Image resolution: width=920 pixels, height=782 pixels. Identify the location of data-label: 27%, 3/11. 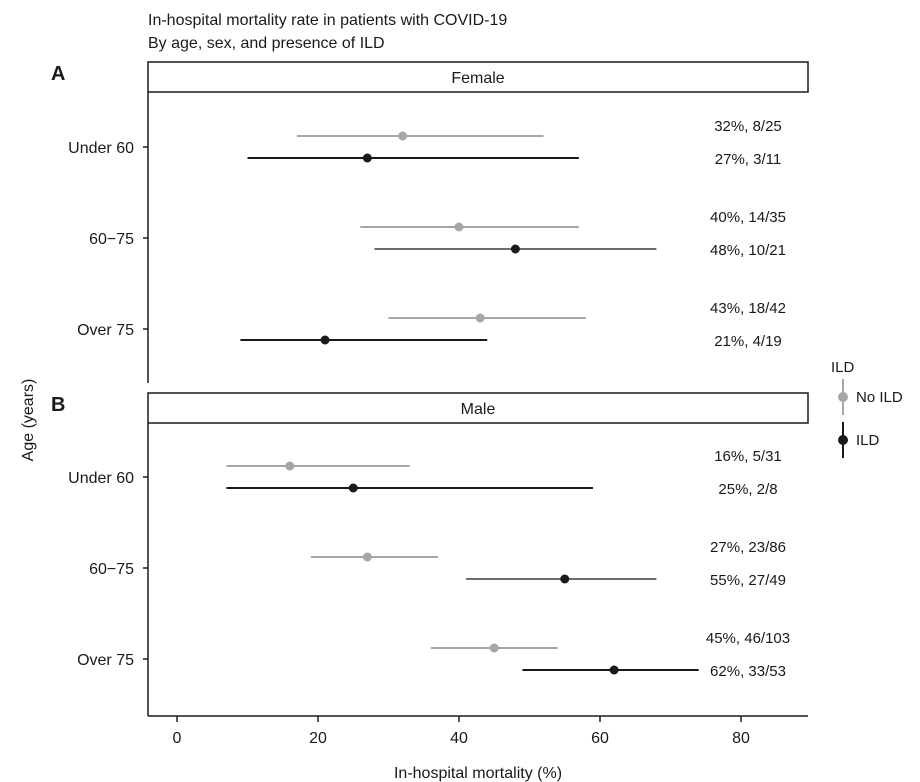
(748, 159).